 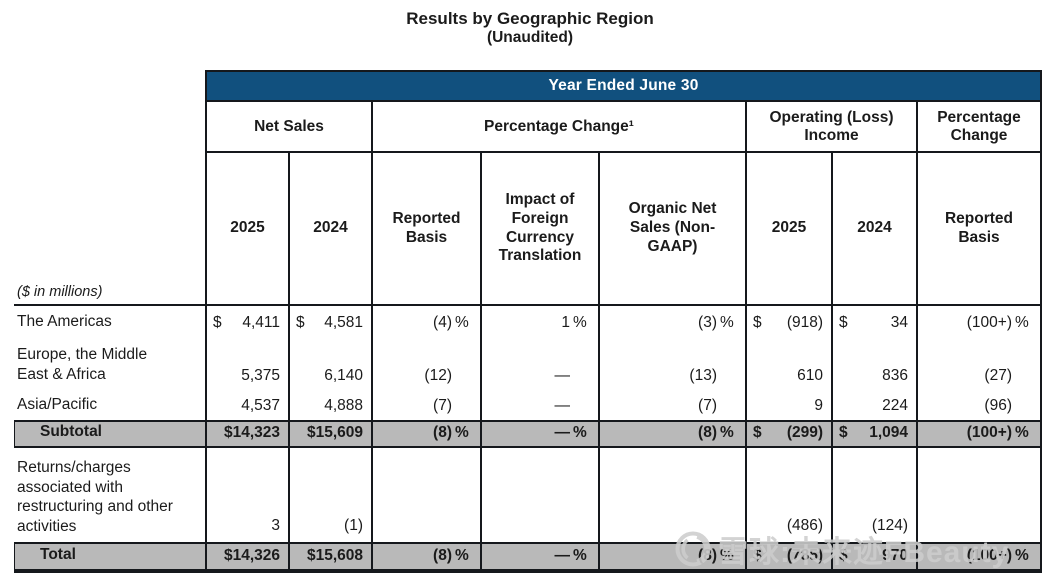 I want to click on page-title: Results by Geographic Region (Unaudited), so click(x=530, y=28).